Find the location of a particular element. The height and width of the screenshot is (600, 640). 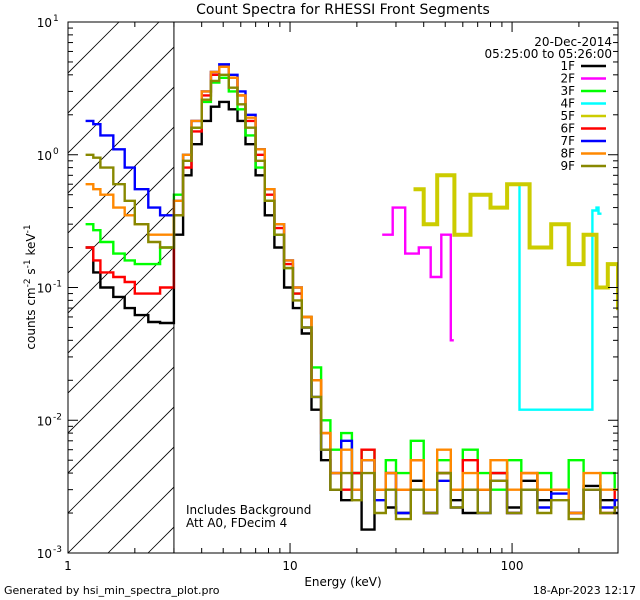

footer-generated-by: Generated by hsi_min_spectra_plot.pro is located at coordinates (112, 590).